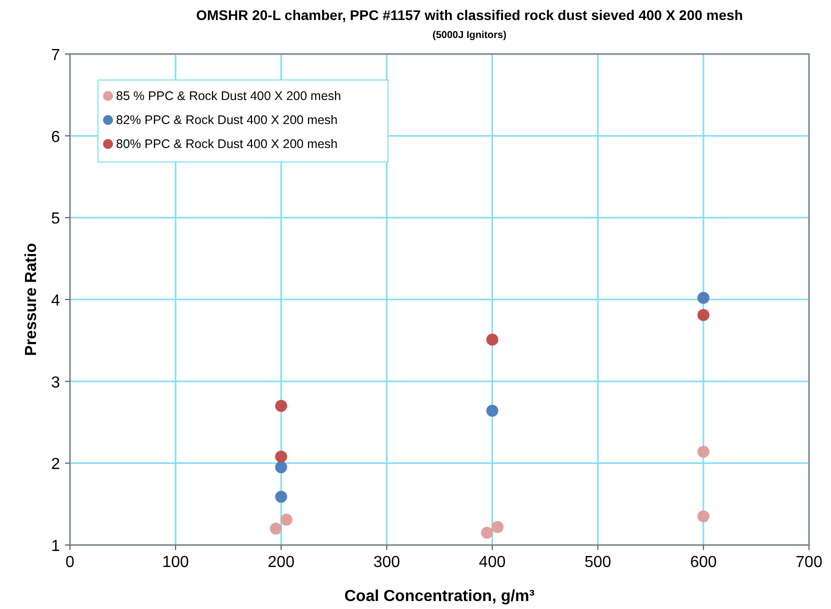 Image resolution: width=831 pixels, height=609 pixels. I want to click on x-axis-title: Coal Concentration, g/m³, so click(439, 596).